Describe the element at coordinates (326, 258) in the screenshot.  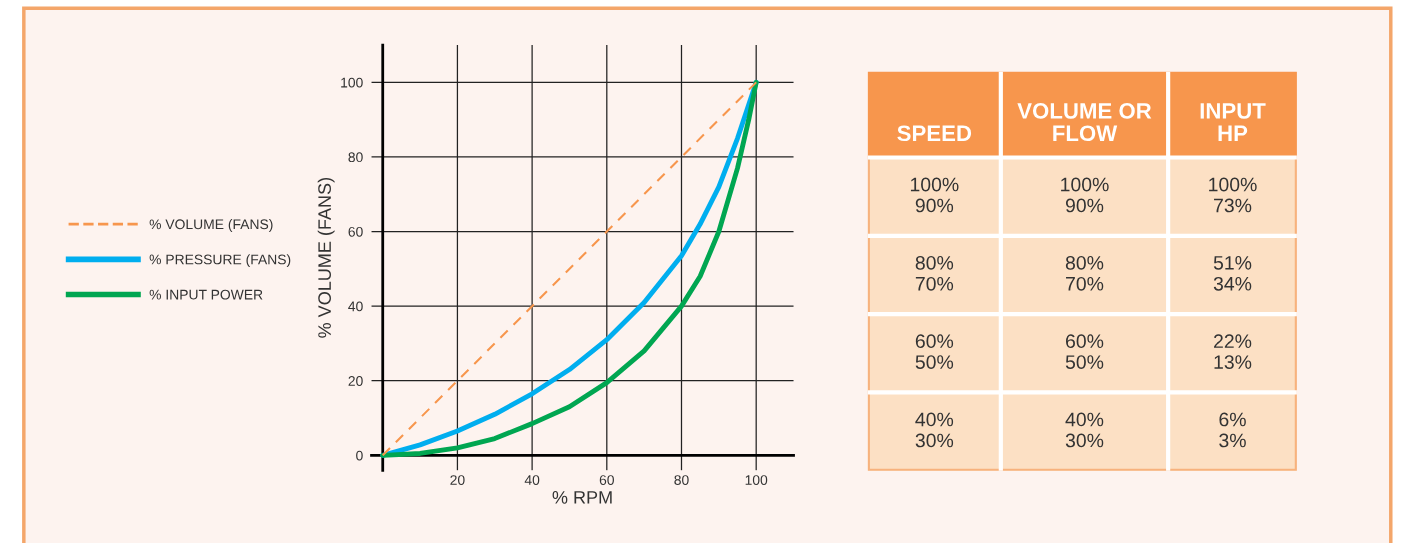
I see `y-axis-title: % VOLUME (FANS)` at that location.